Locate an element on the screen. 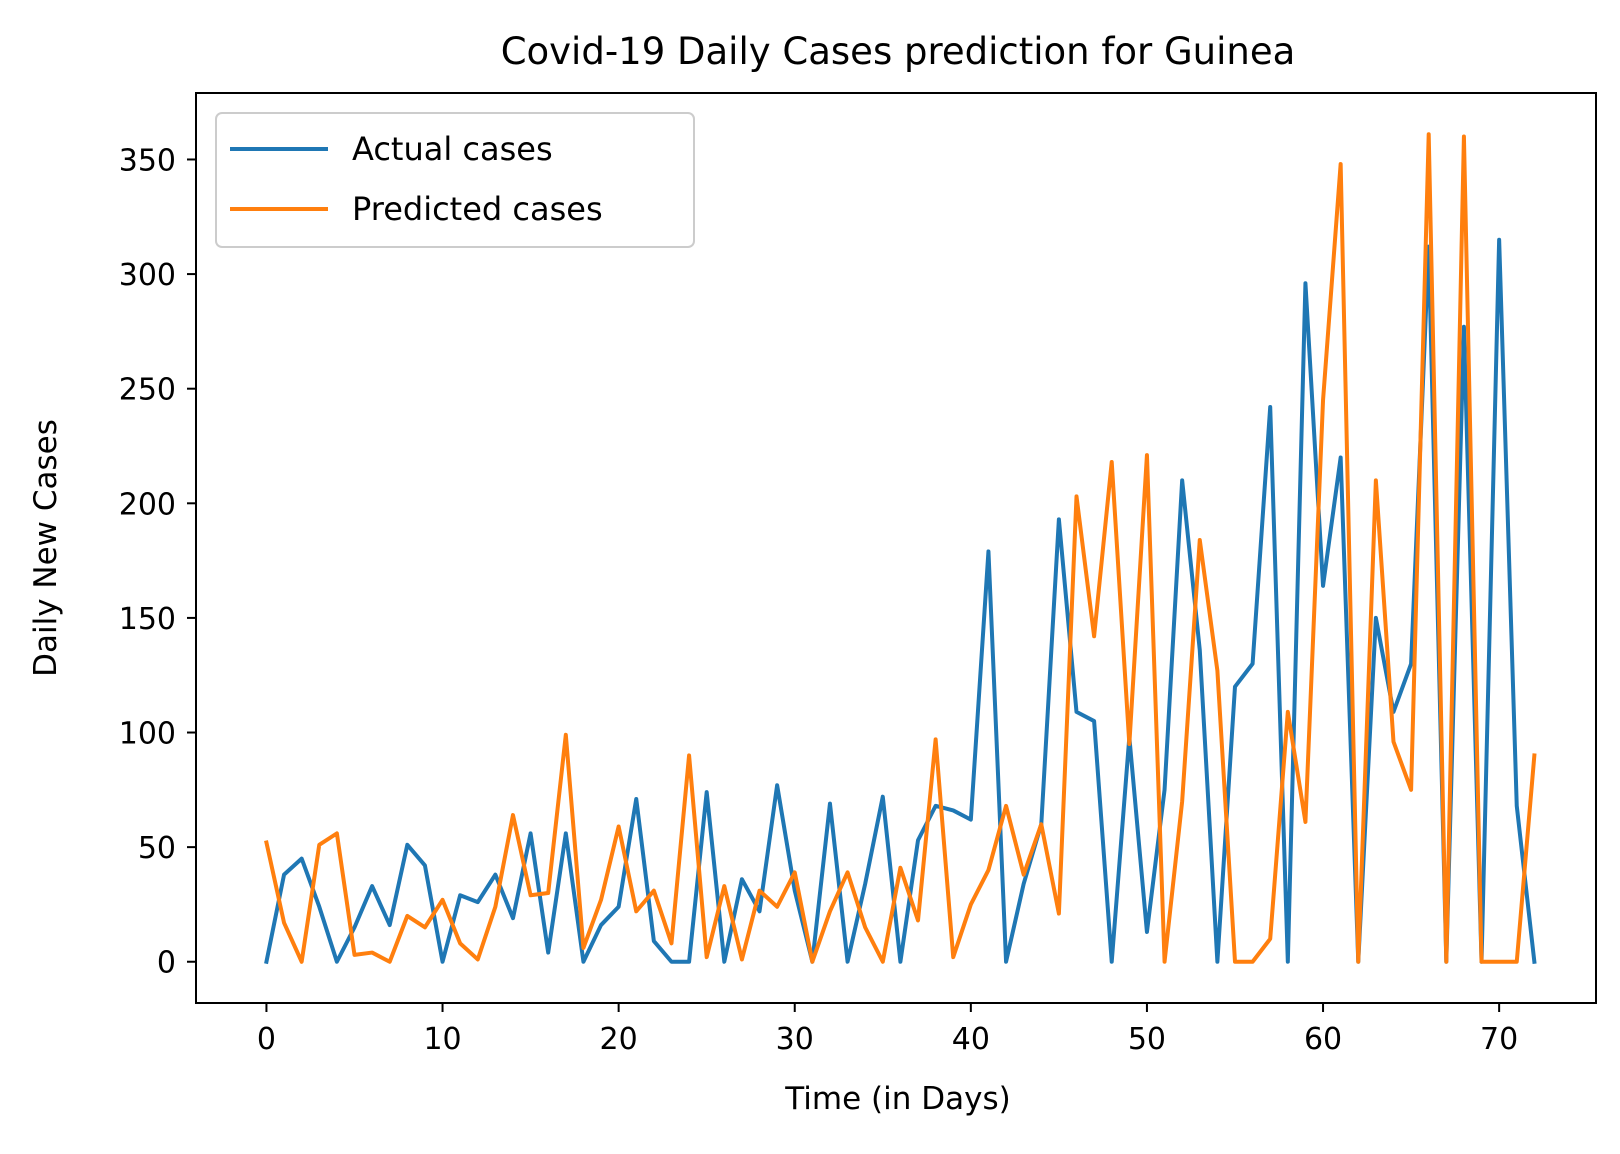 This screenshot has height=1154, width=1620. y-tick-label: 250 is located at coordinates (147, 390).